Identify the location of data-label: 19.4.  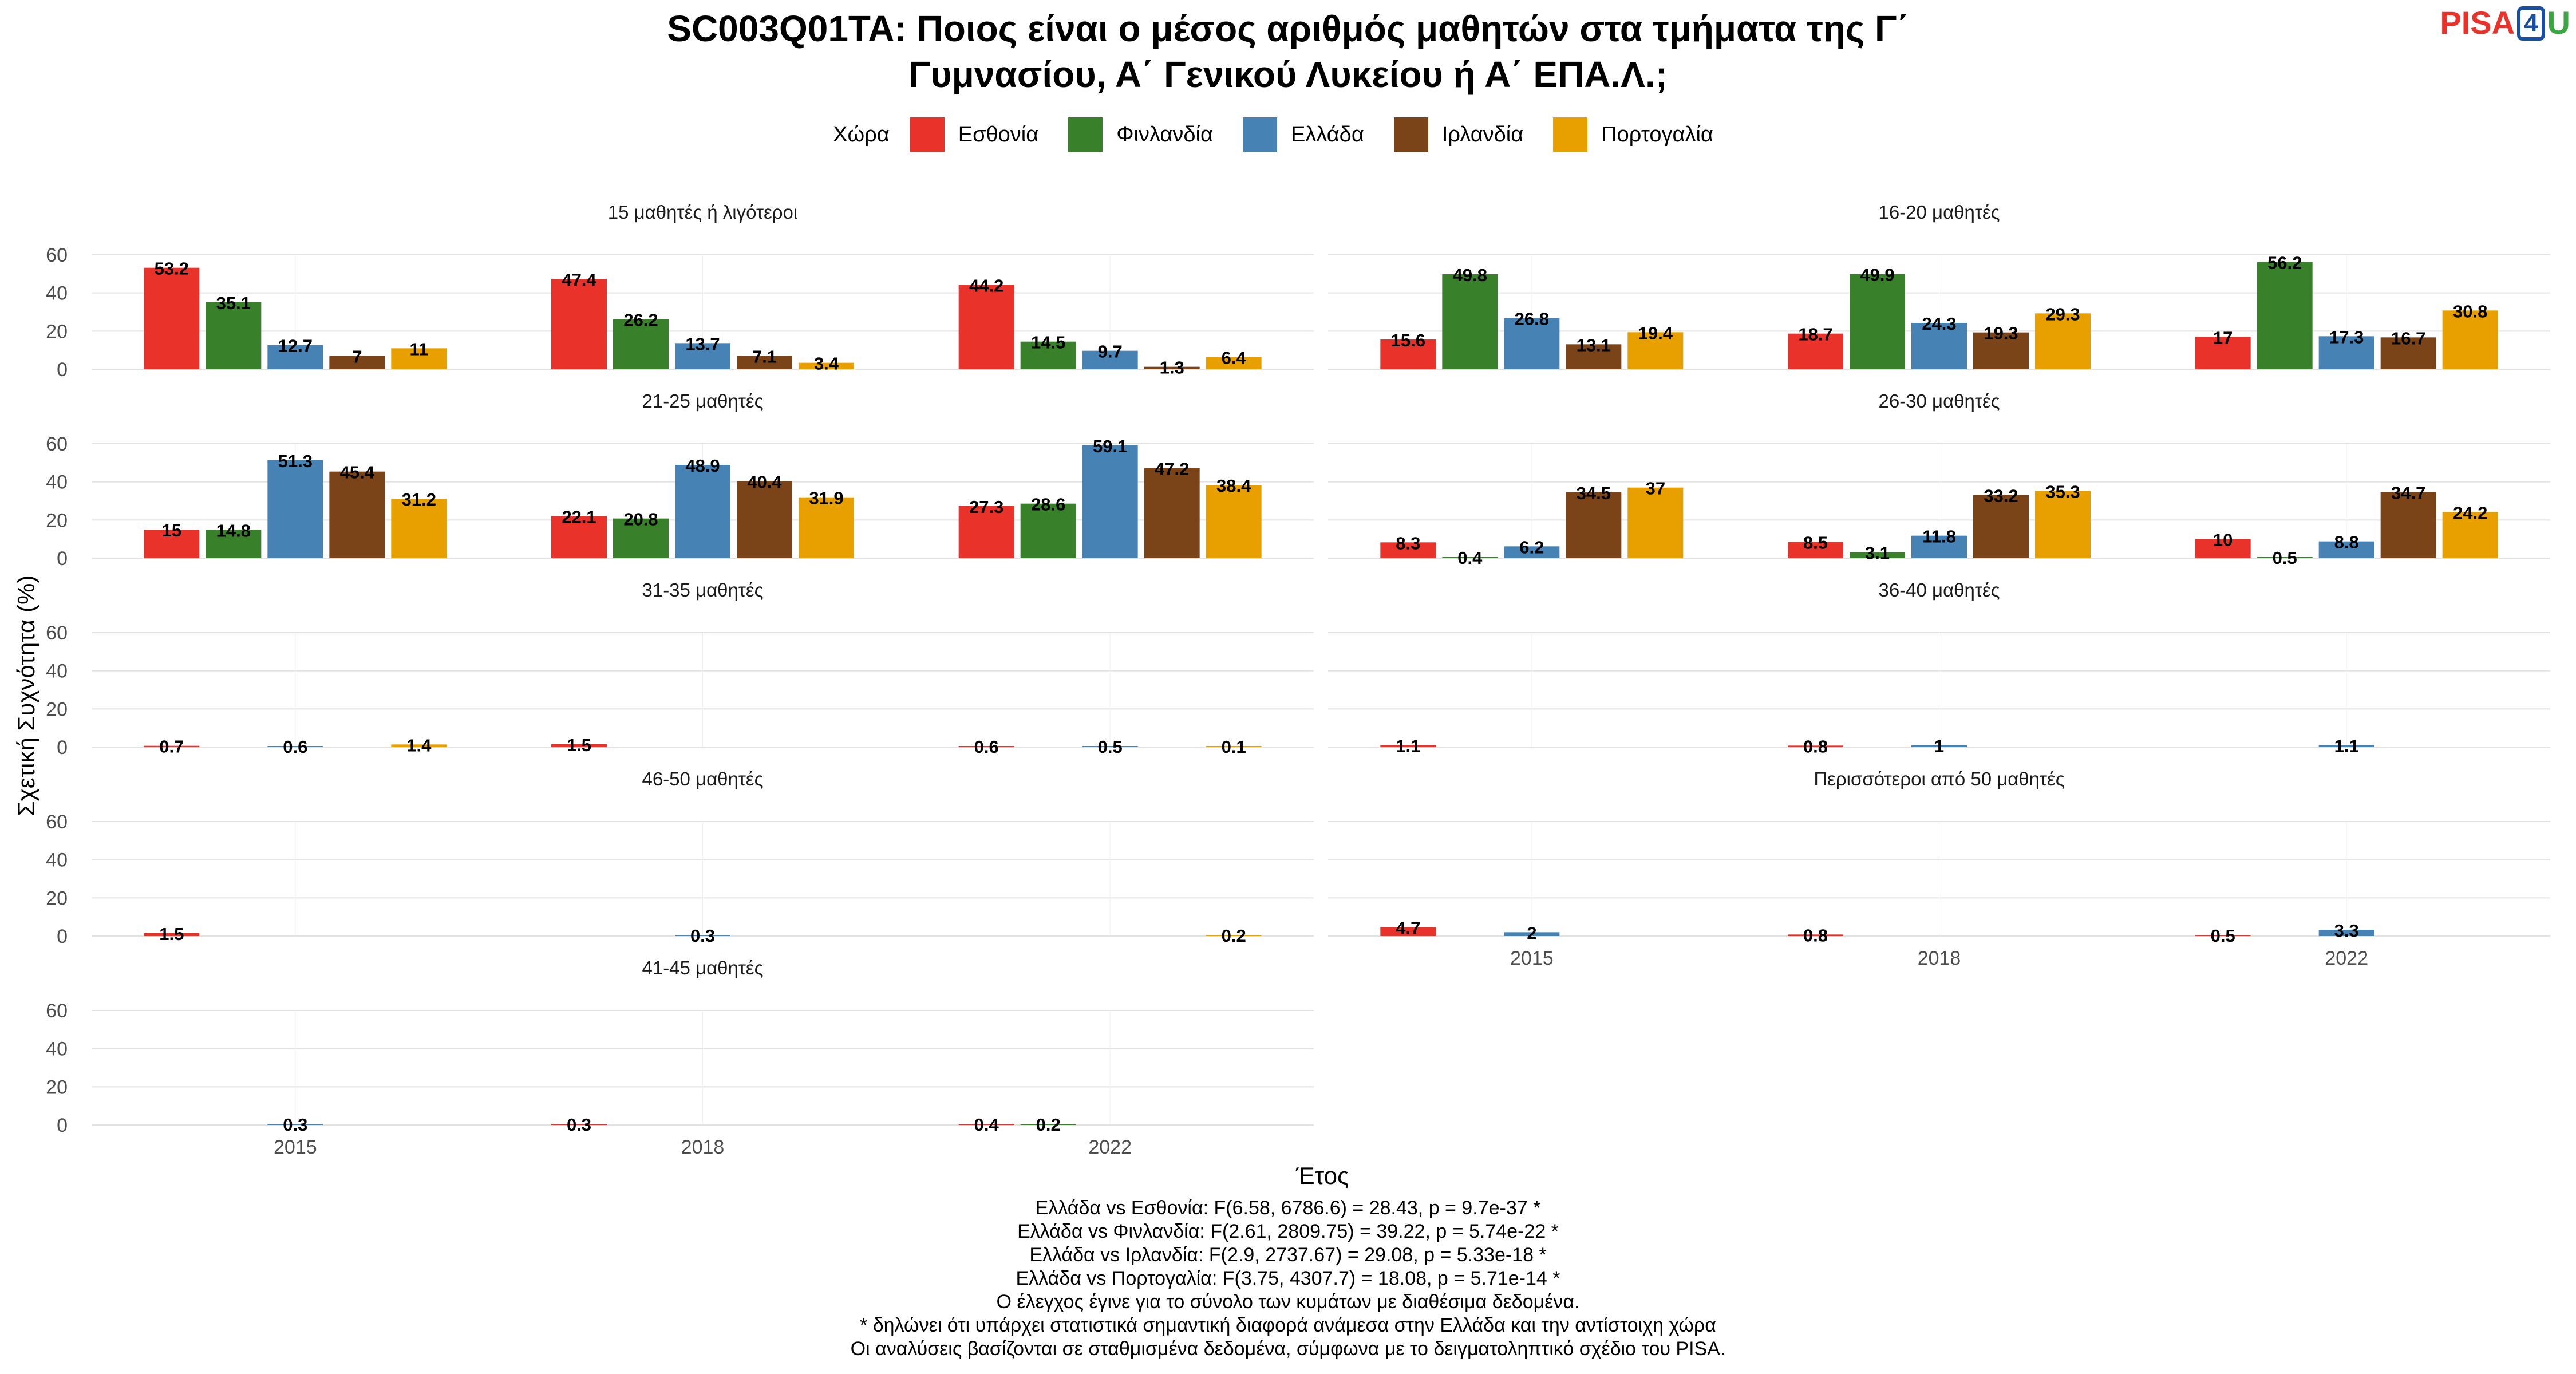
(1655, 333).